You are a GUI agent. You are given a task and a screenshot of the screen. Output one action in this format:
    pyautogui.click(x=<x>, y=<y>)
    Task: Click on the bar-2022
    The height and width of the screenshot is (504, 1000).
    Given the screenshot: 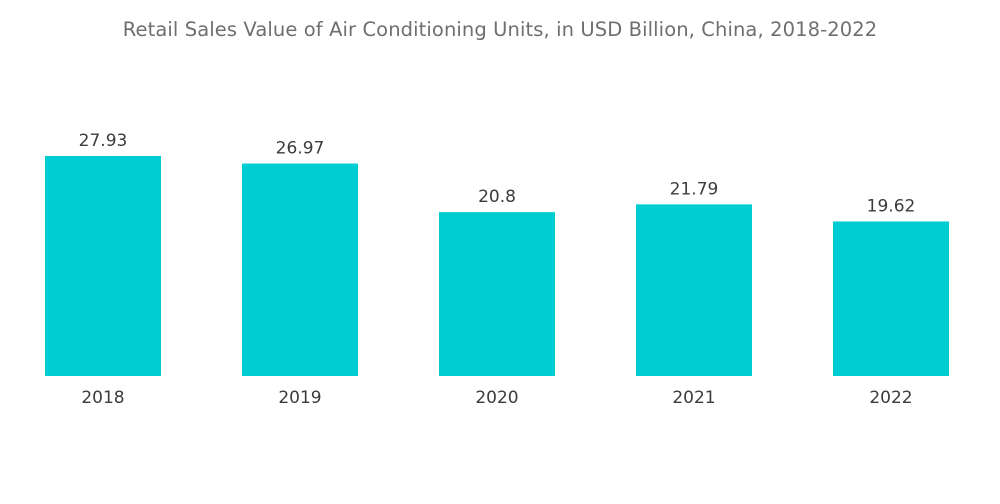 What is the action you would take?
    pyautogui.click(x=891, y=298)
    